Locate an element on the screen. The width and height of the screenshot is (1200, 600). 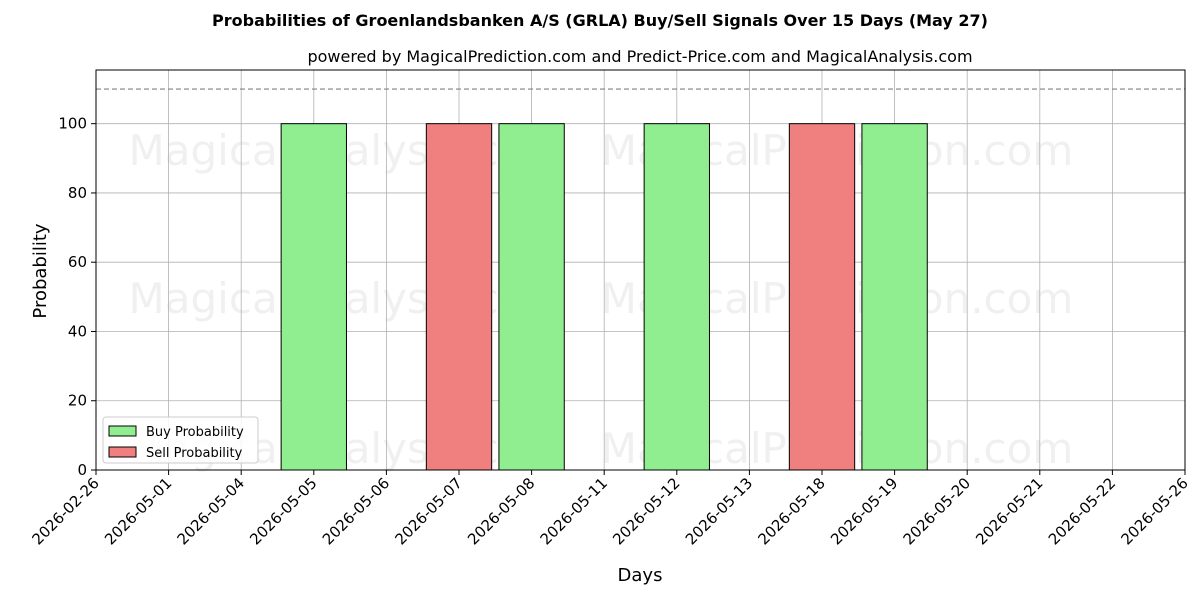
x-tick-label: 2026-05-26 is located at coordinates (1154, 511).